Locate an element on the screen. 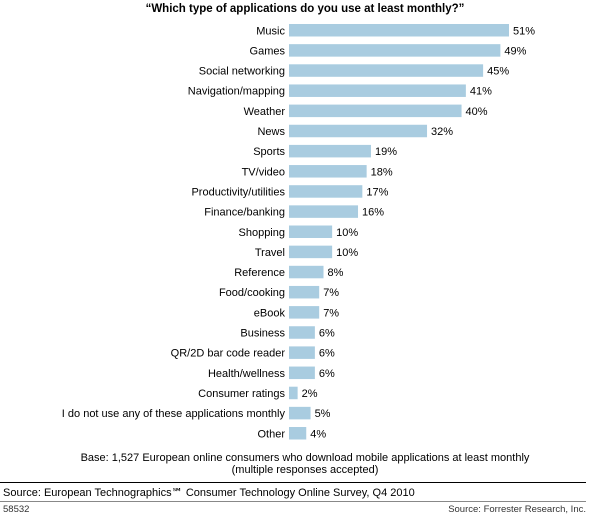  value-label: 41% is located at coordinates (481, 92).